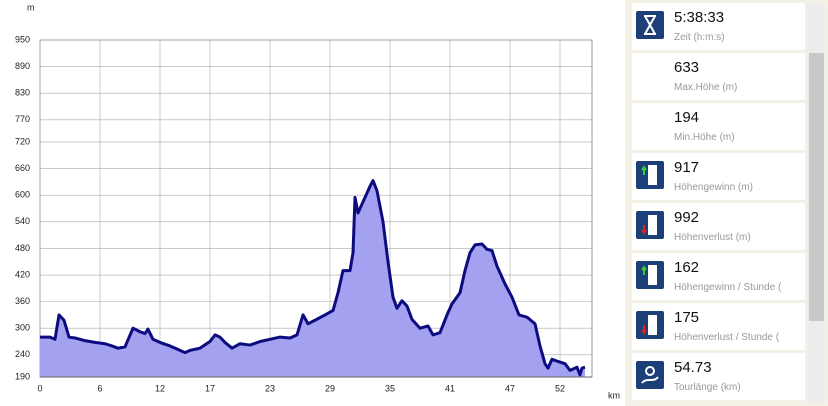 The width and height of the screenshot is (828, 406). Describe the element at coordinates (816, 187) in the screenshot. I see `scroll-thumb` at that location.